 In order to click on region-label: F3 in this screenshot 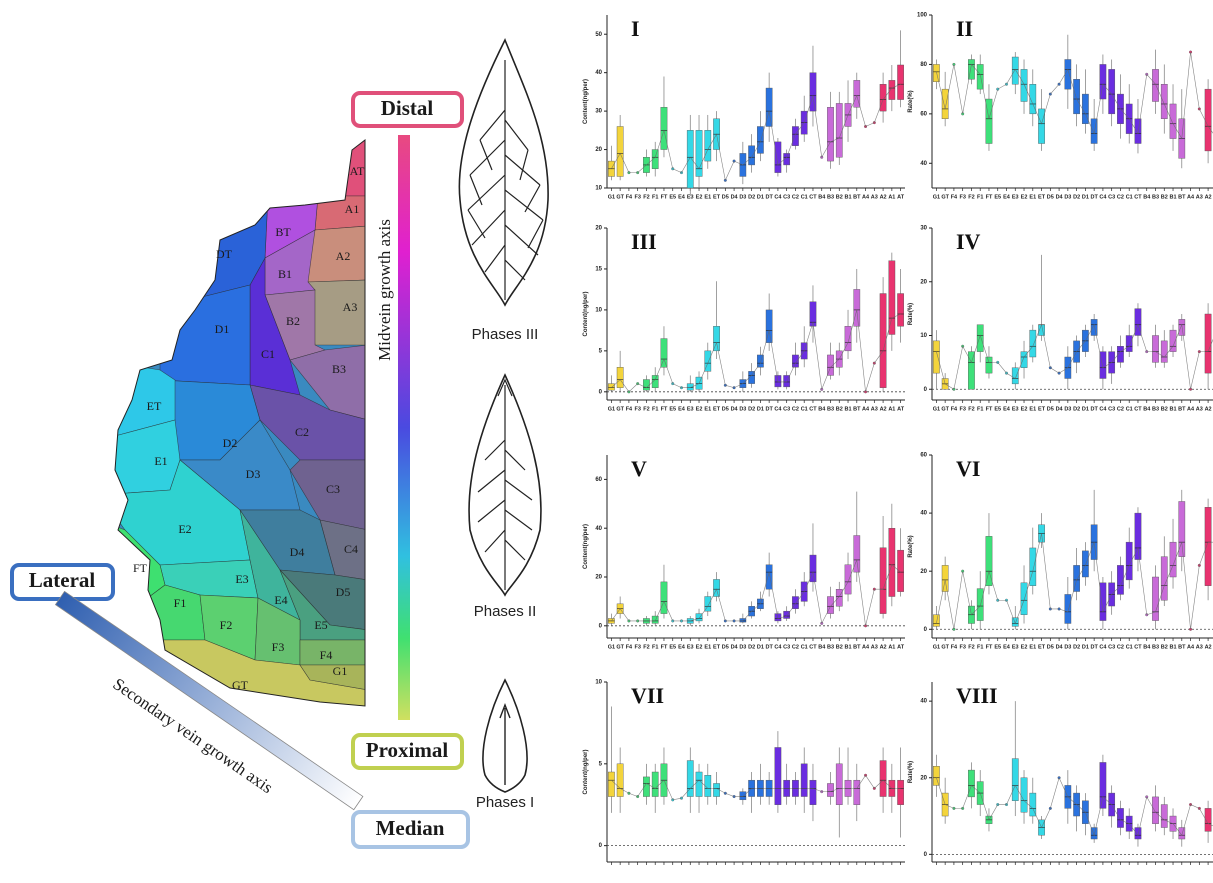, I will do `click(278, 647)`.